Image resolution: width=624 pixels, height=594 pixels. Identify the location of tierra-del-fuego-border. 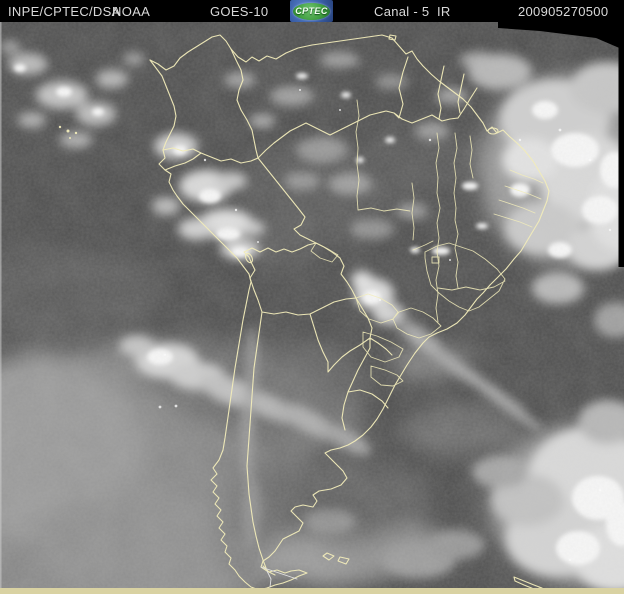
(279, 577).